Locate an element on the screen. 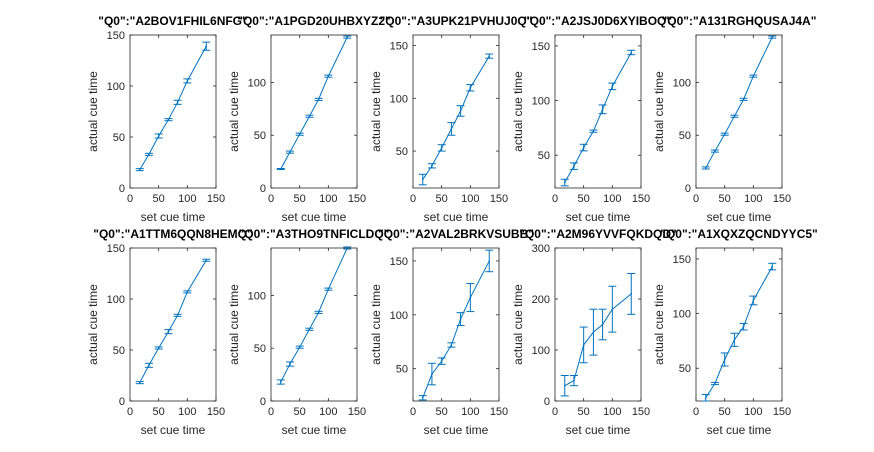  subplot-title: "Q0":"A1XQXZQCNDYYC5" is located at coordinates (738, 234).